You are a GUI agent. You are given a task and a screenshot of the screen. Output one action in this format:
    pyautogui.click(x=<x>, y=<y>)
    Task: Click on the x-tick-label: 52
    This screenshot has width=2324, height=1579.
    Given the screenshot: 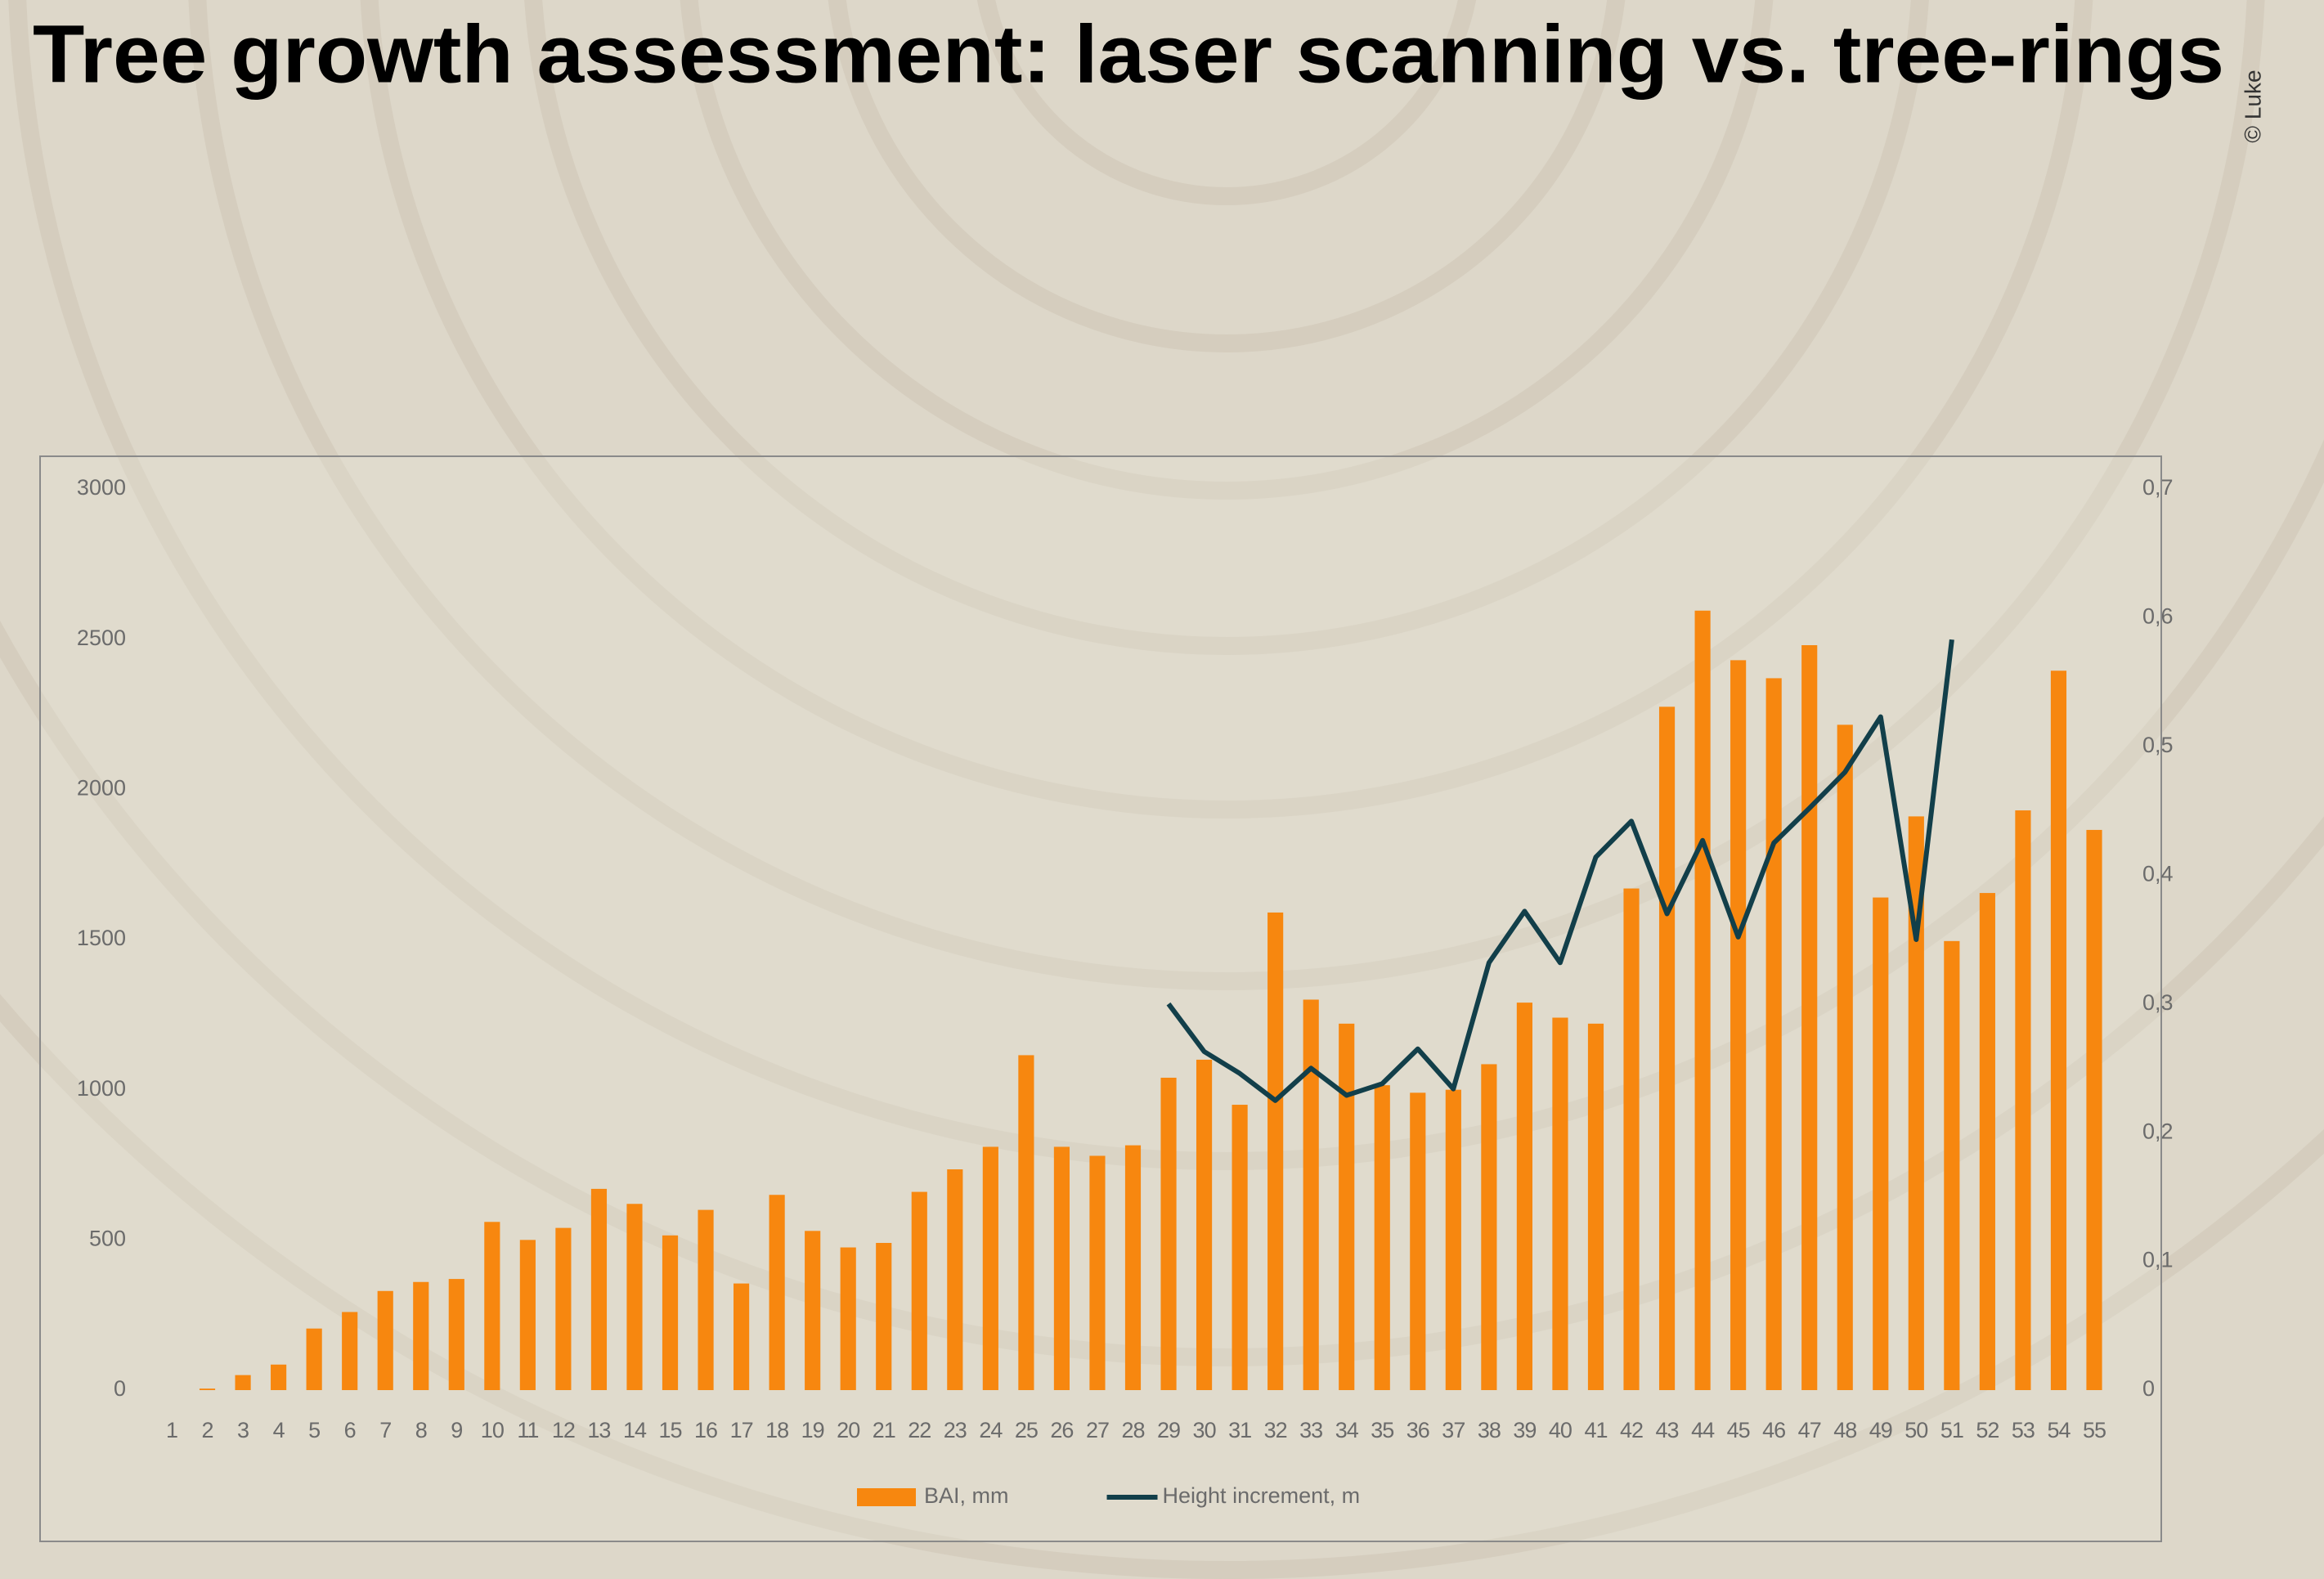 What is the action you would take?
    pyautogui.click(x=1988, y=1430)
    